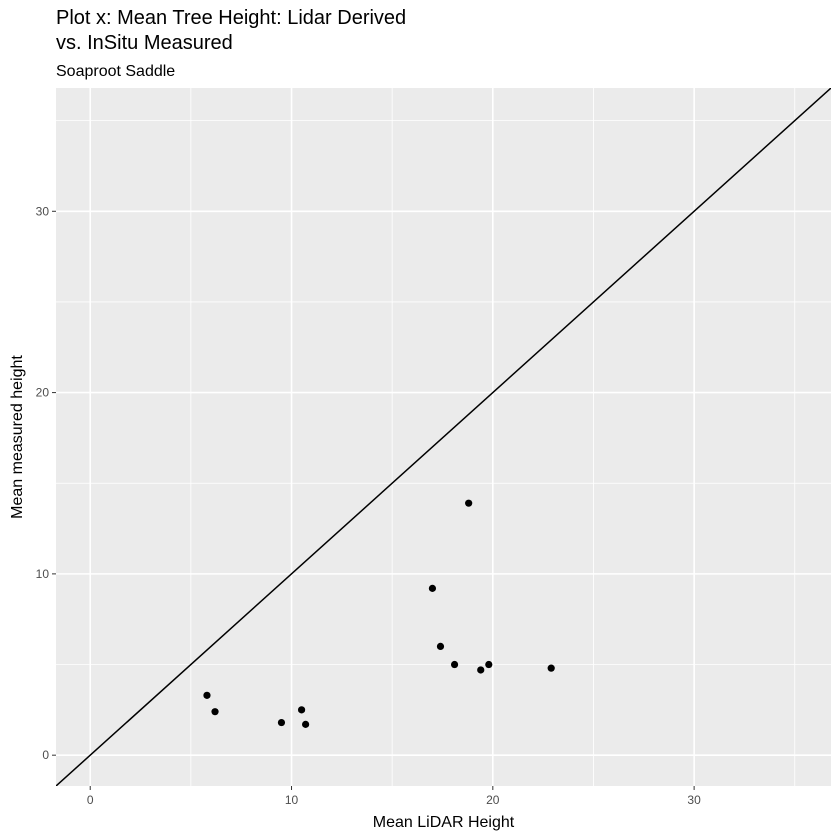 The image size is (840, 840). What do you see at coordinates (292, 800) in the screenshot?
I see `x-tick-label: 10` at bounding box center [292, 800].